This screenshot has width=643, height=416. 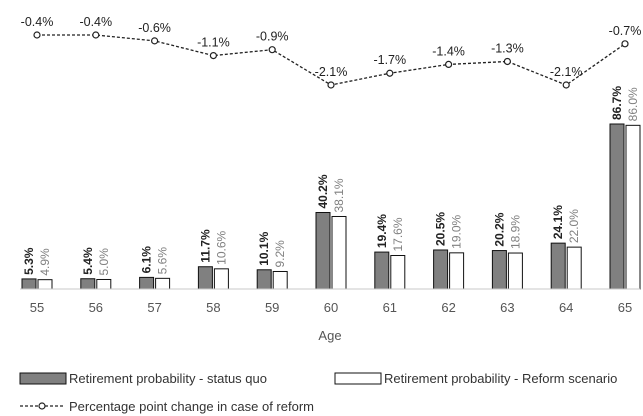 What do you see at coordinates (507, 48) in the screenshot?
I see `line-label-63: -1.3%` at bounding box center [507, 48].